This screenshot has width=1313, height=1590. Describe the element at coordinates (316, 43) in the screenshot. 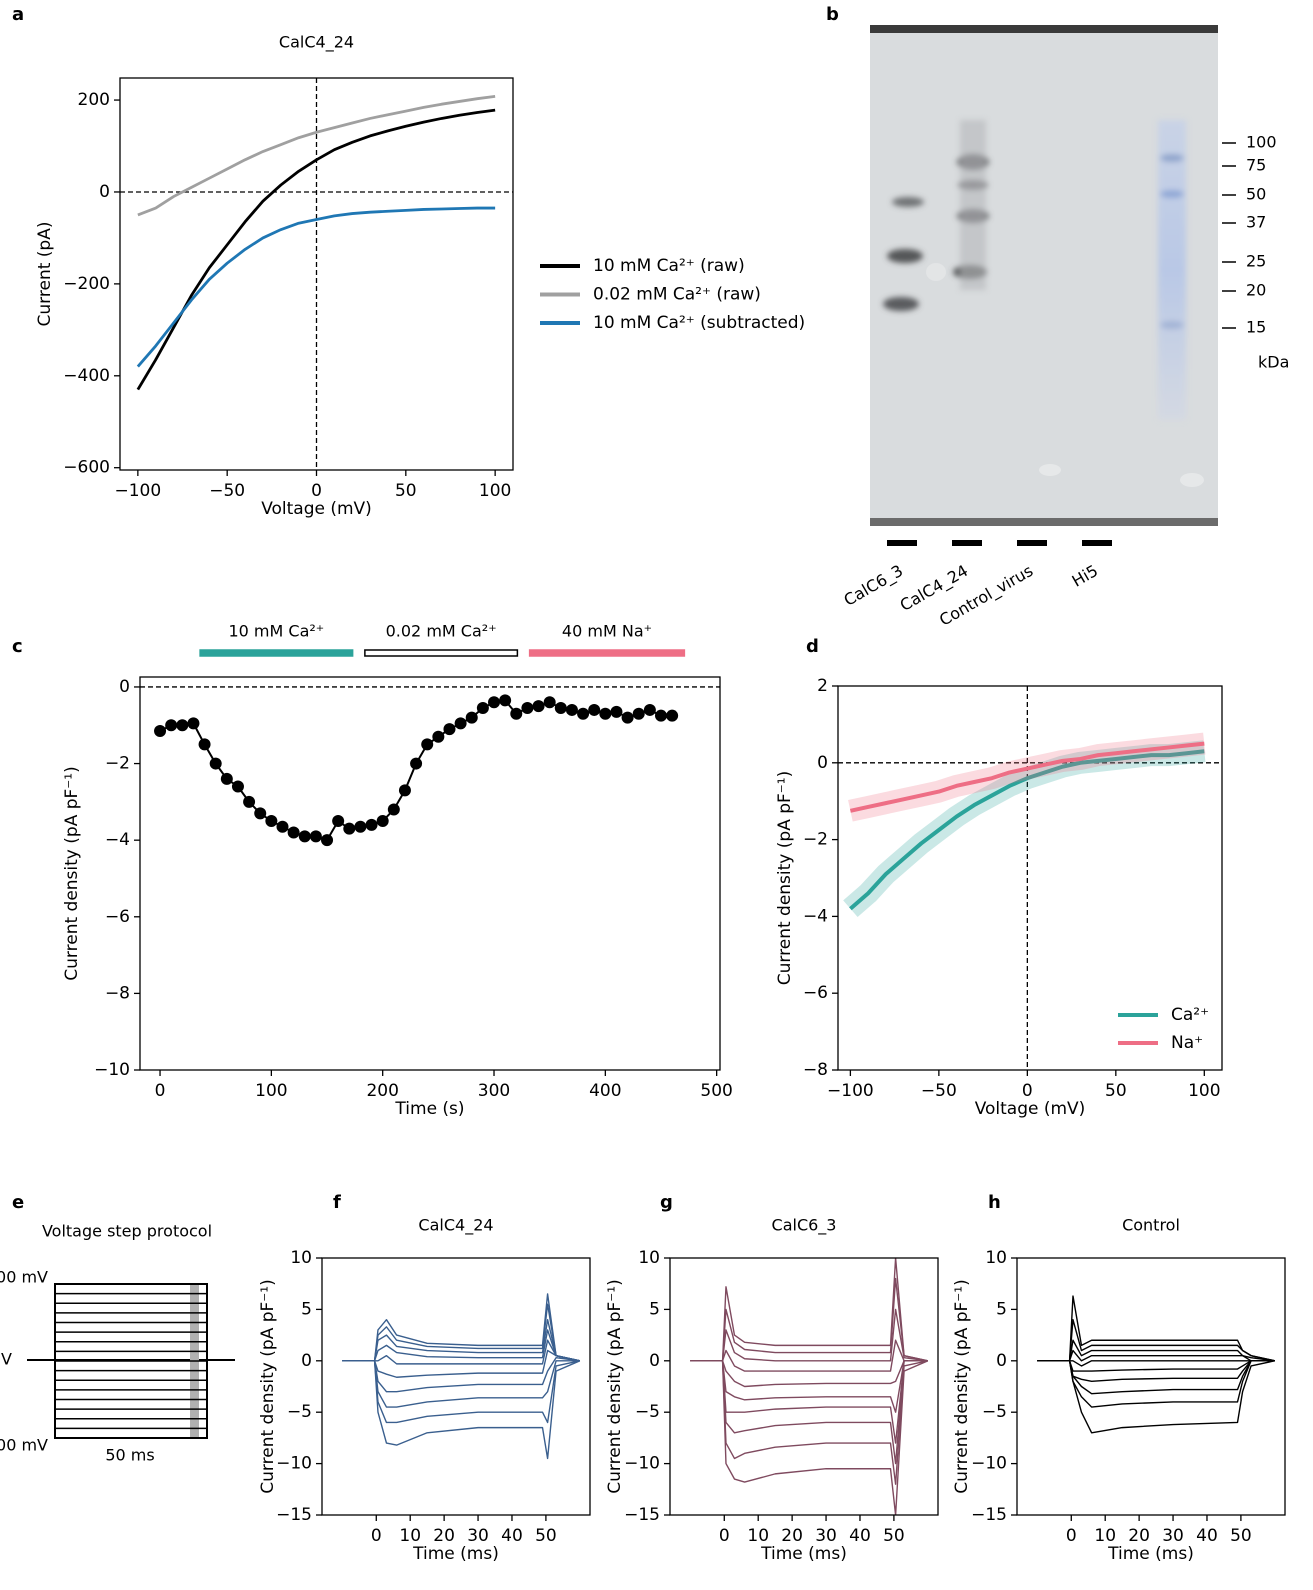

I see `chart-title: CalC4_24` at that location.